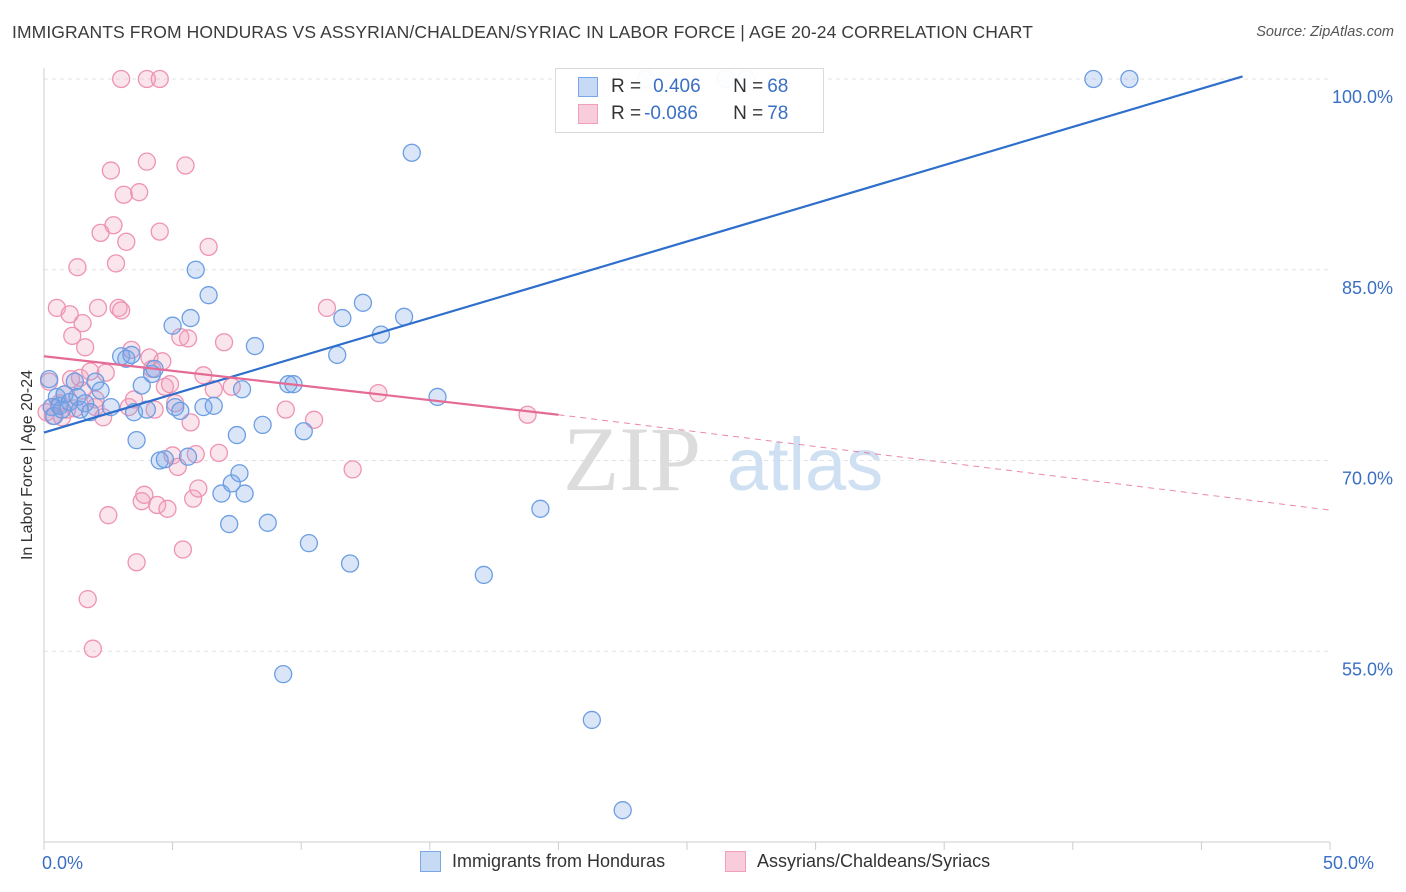  What do you see at coordinates (1349, 863) in the screenshot?
I see `x-tick-label-max: 50.0%` at bounding box center [1349, 863].